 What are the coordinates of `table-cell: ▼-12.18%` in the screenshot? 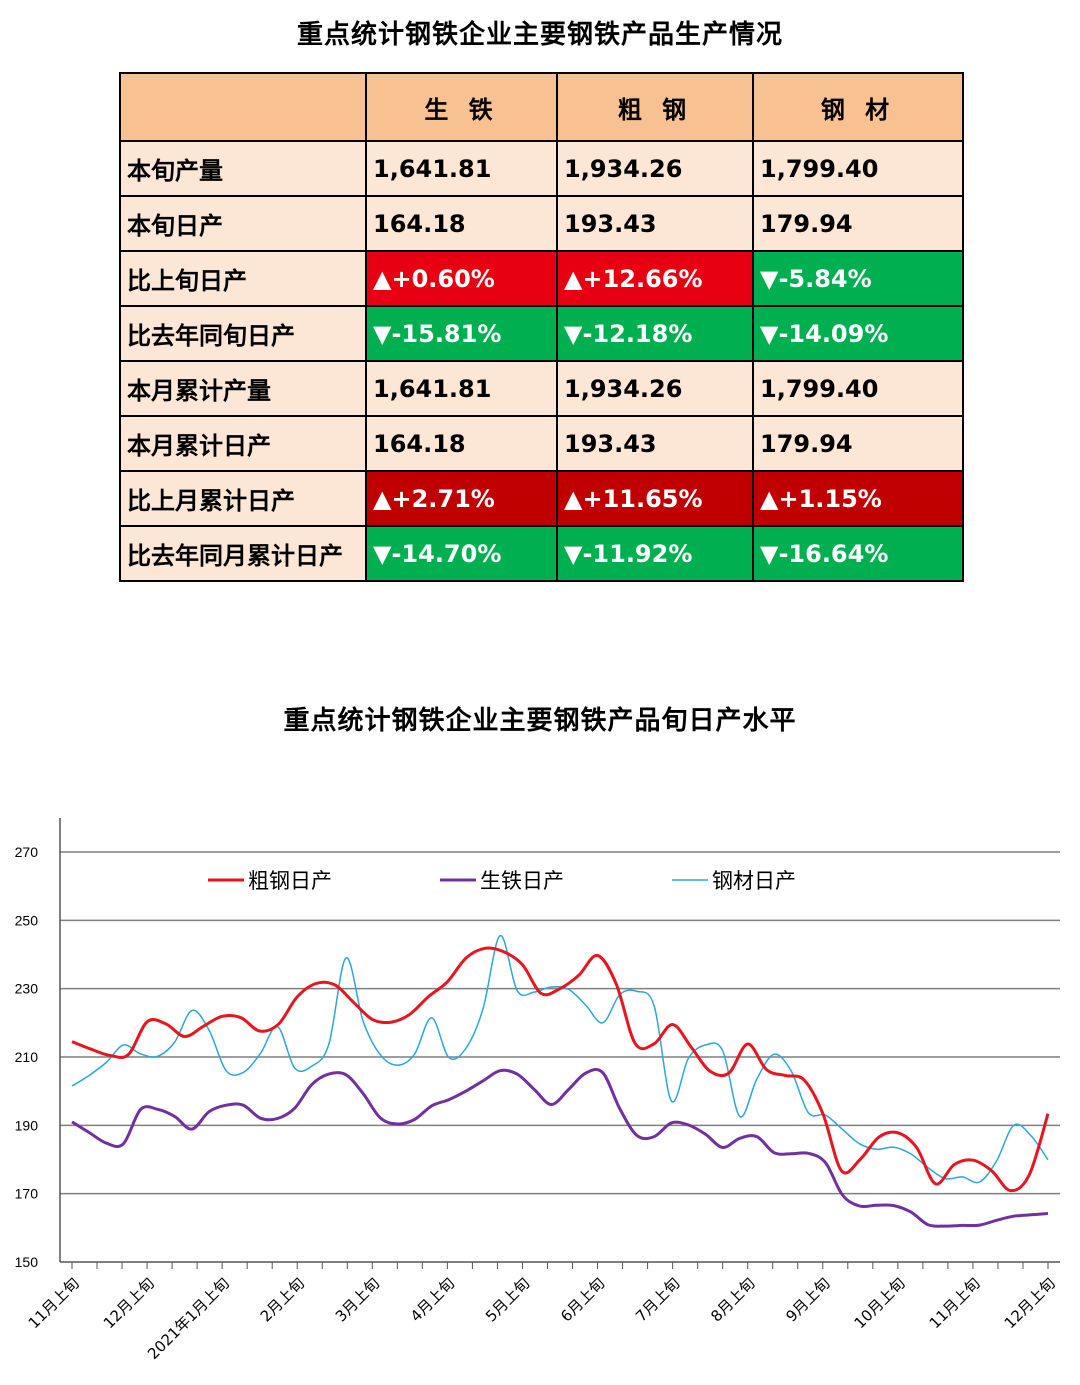 It's located at (655, 333).